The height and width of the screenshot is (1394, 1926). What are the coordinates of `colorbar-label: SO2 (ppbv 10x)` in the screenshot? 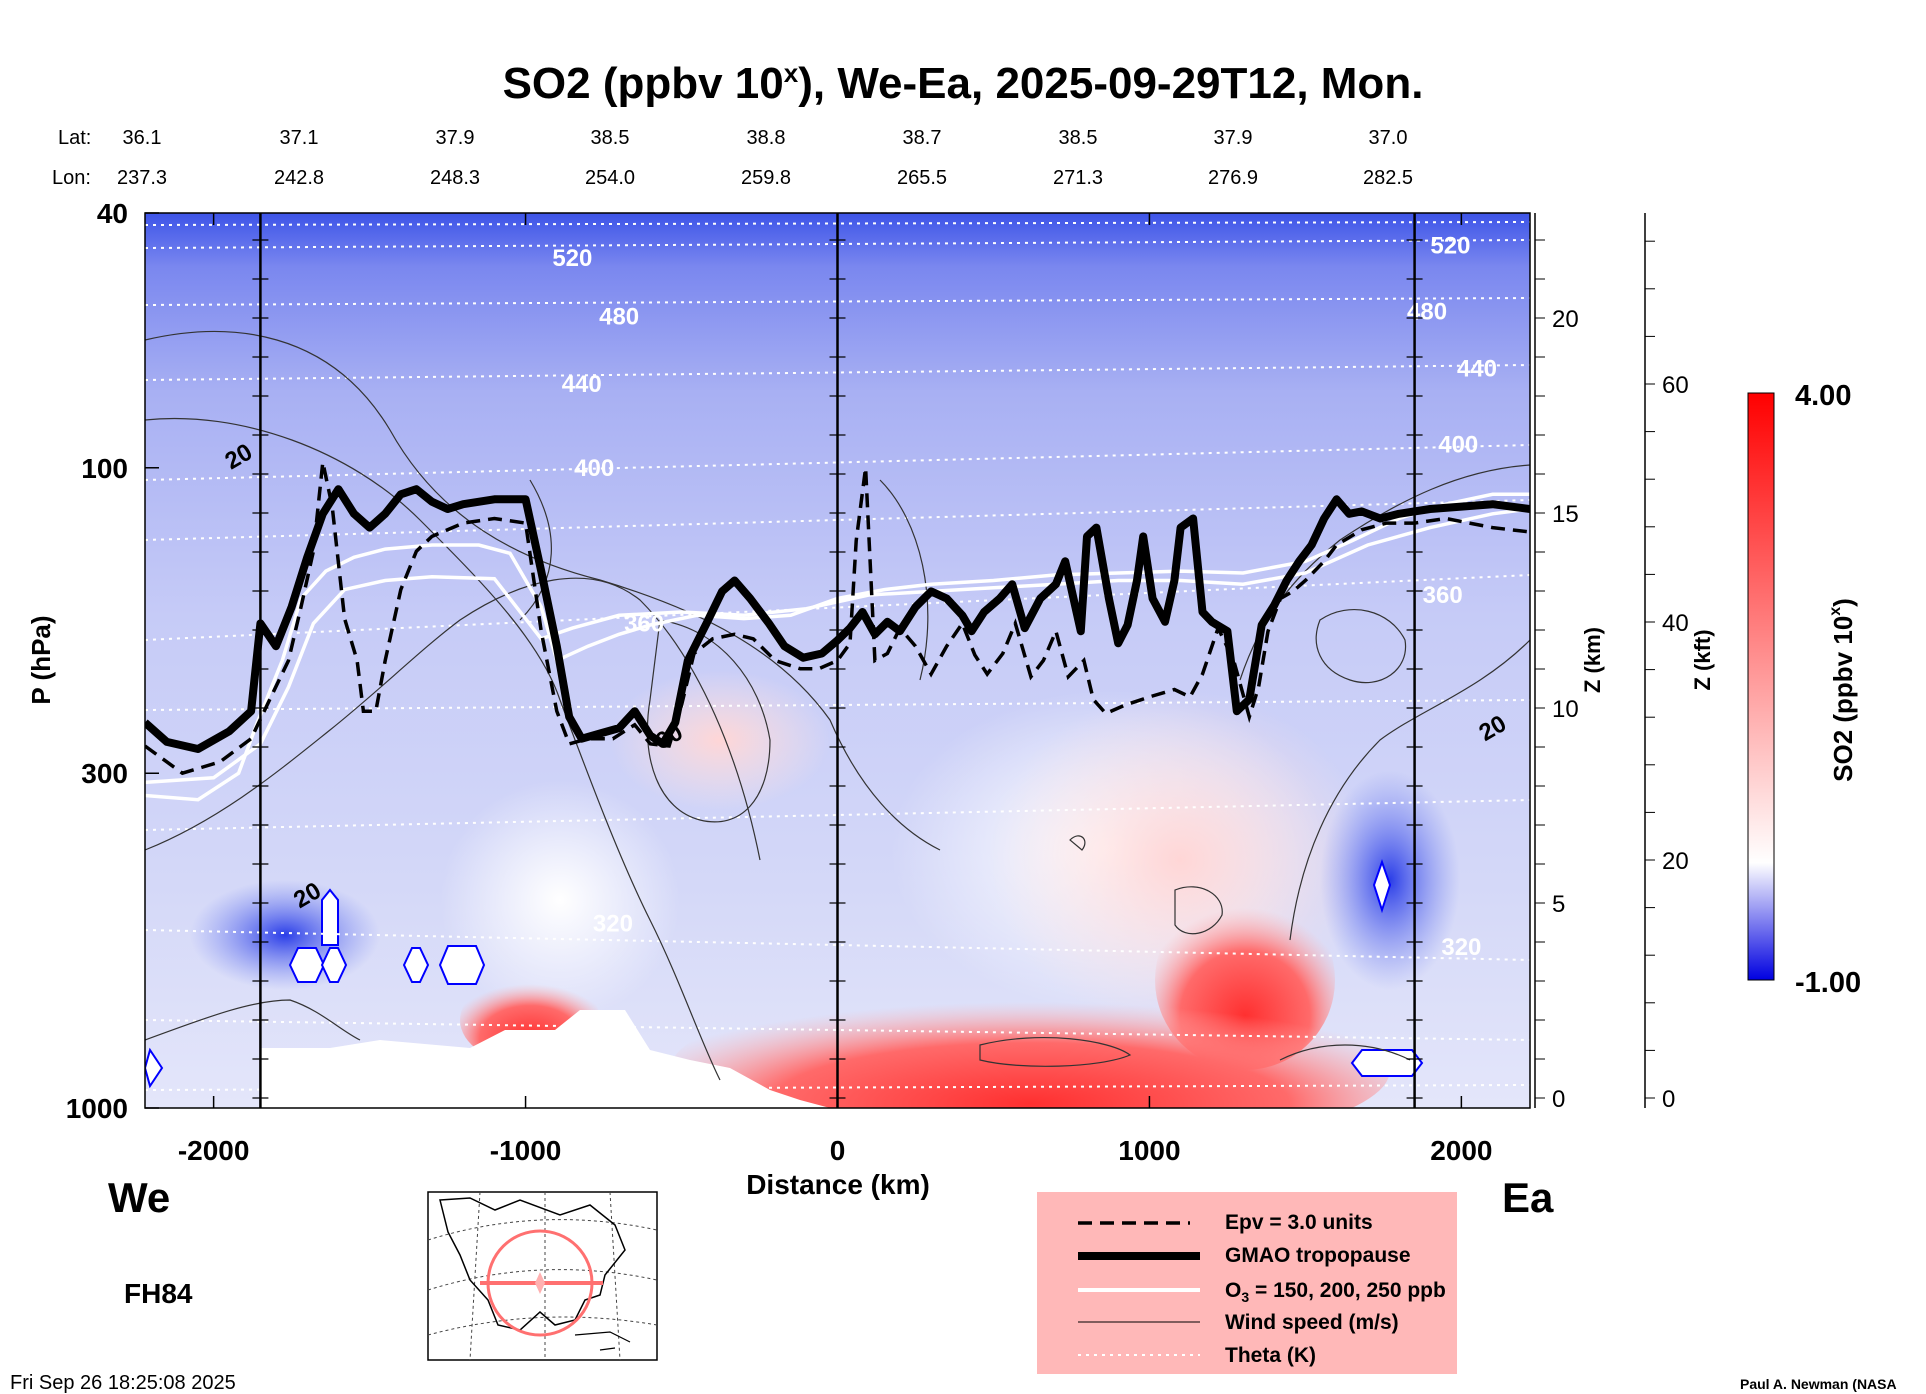 It's located at (1842, 690).